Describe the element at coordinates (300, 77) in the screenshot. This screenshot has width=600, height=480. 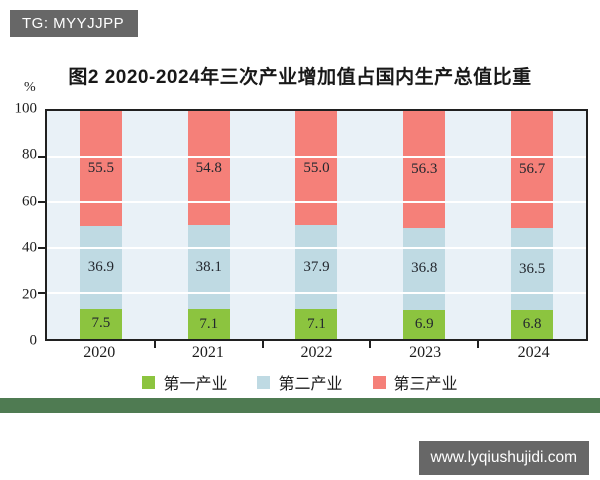
I see `chart-title: 图2 2020-2024年三次产业增加值占国内生产总值比重` at that location.